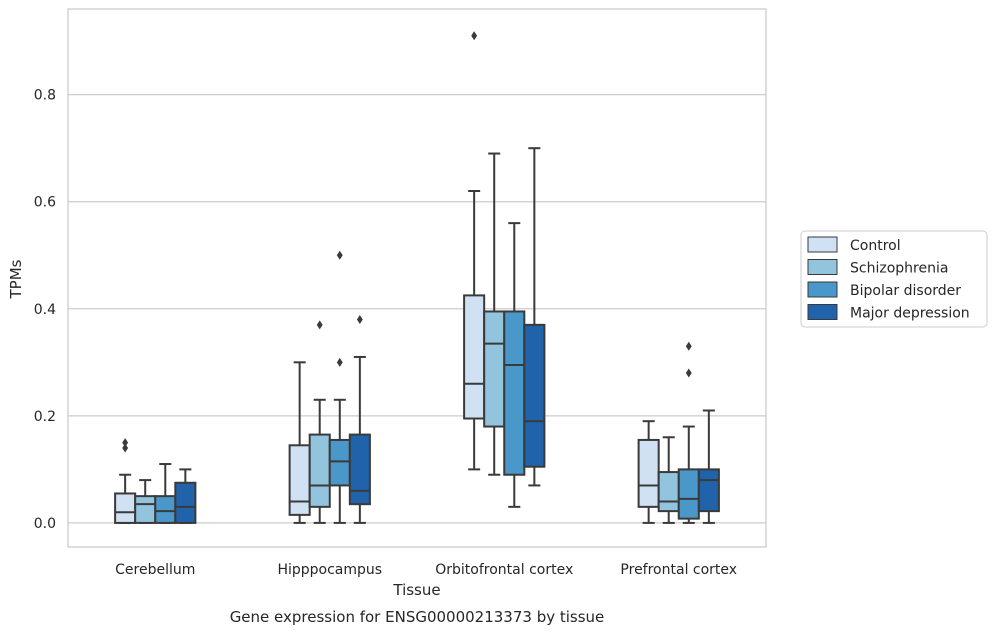 This screenshot has height=634, width=997. Describe the element at coordinates (875, 246) in the screenshot. I see `legend-label: Control` at that location.